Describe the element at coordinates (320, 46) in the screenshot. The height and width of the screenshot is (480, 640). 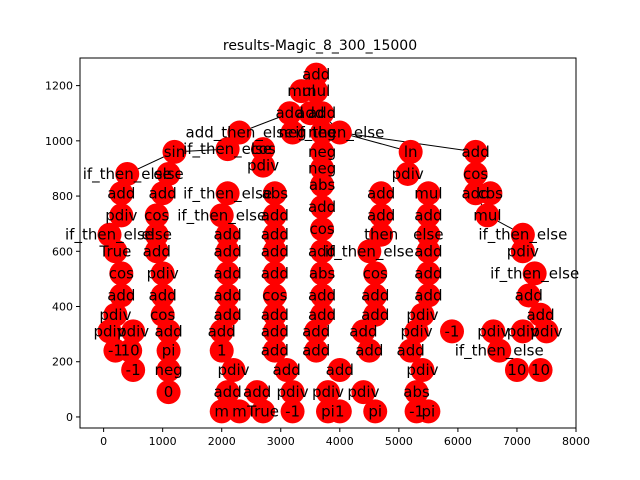
I see `chart-title: results-Magic_8_300_15000` at that location.